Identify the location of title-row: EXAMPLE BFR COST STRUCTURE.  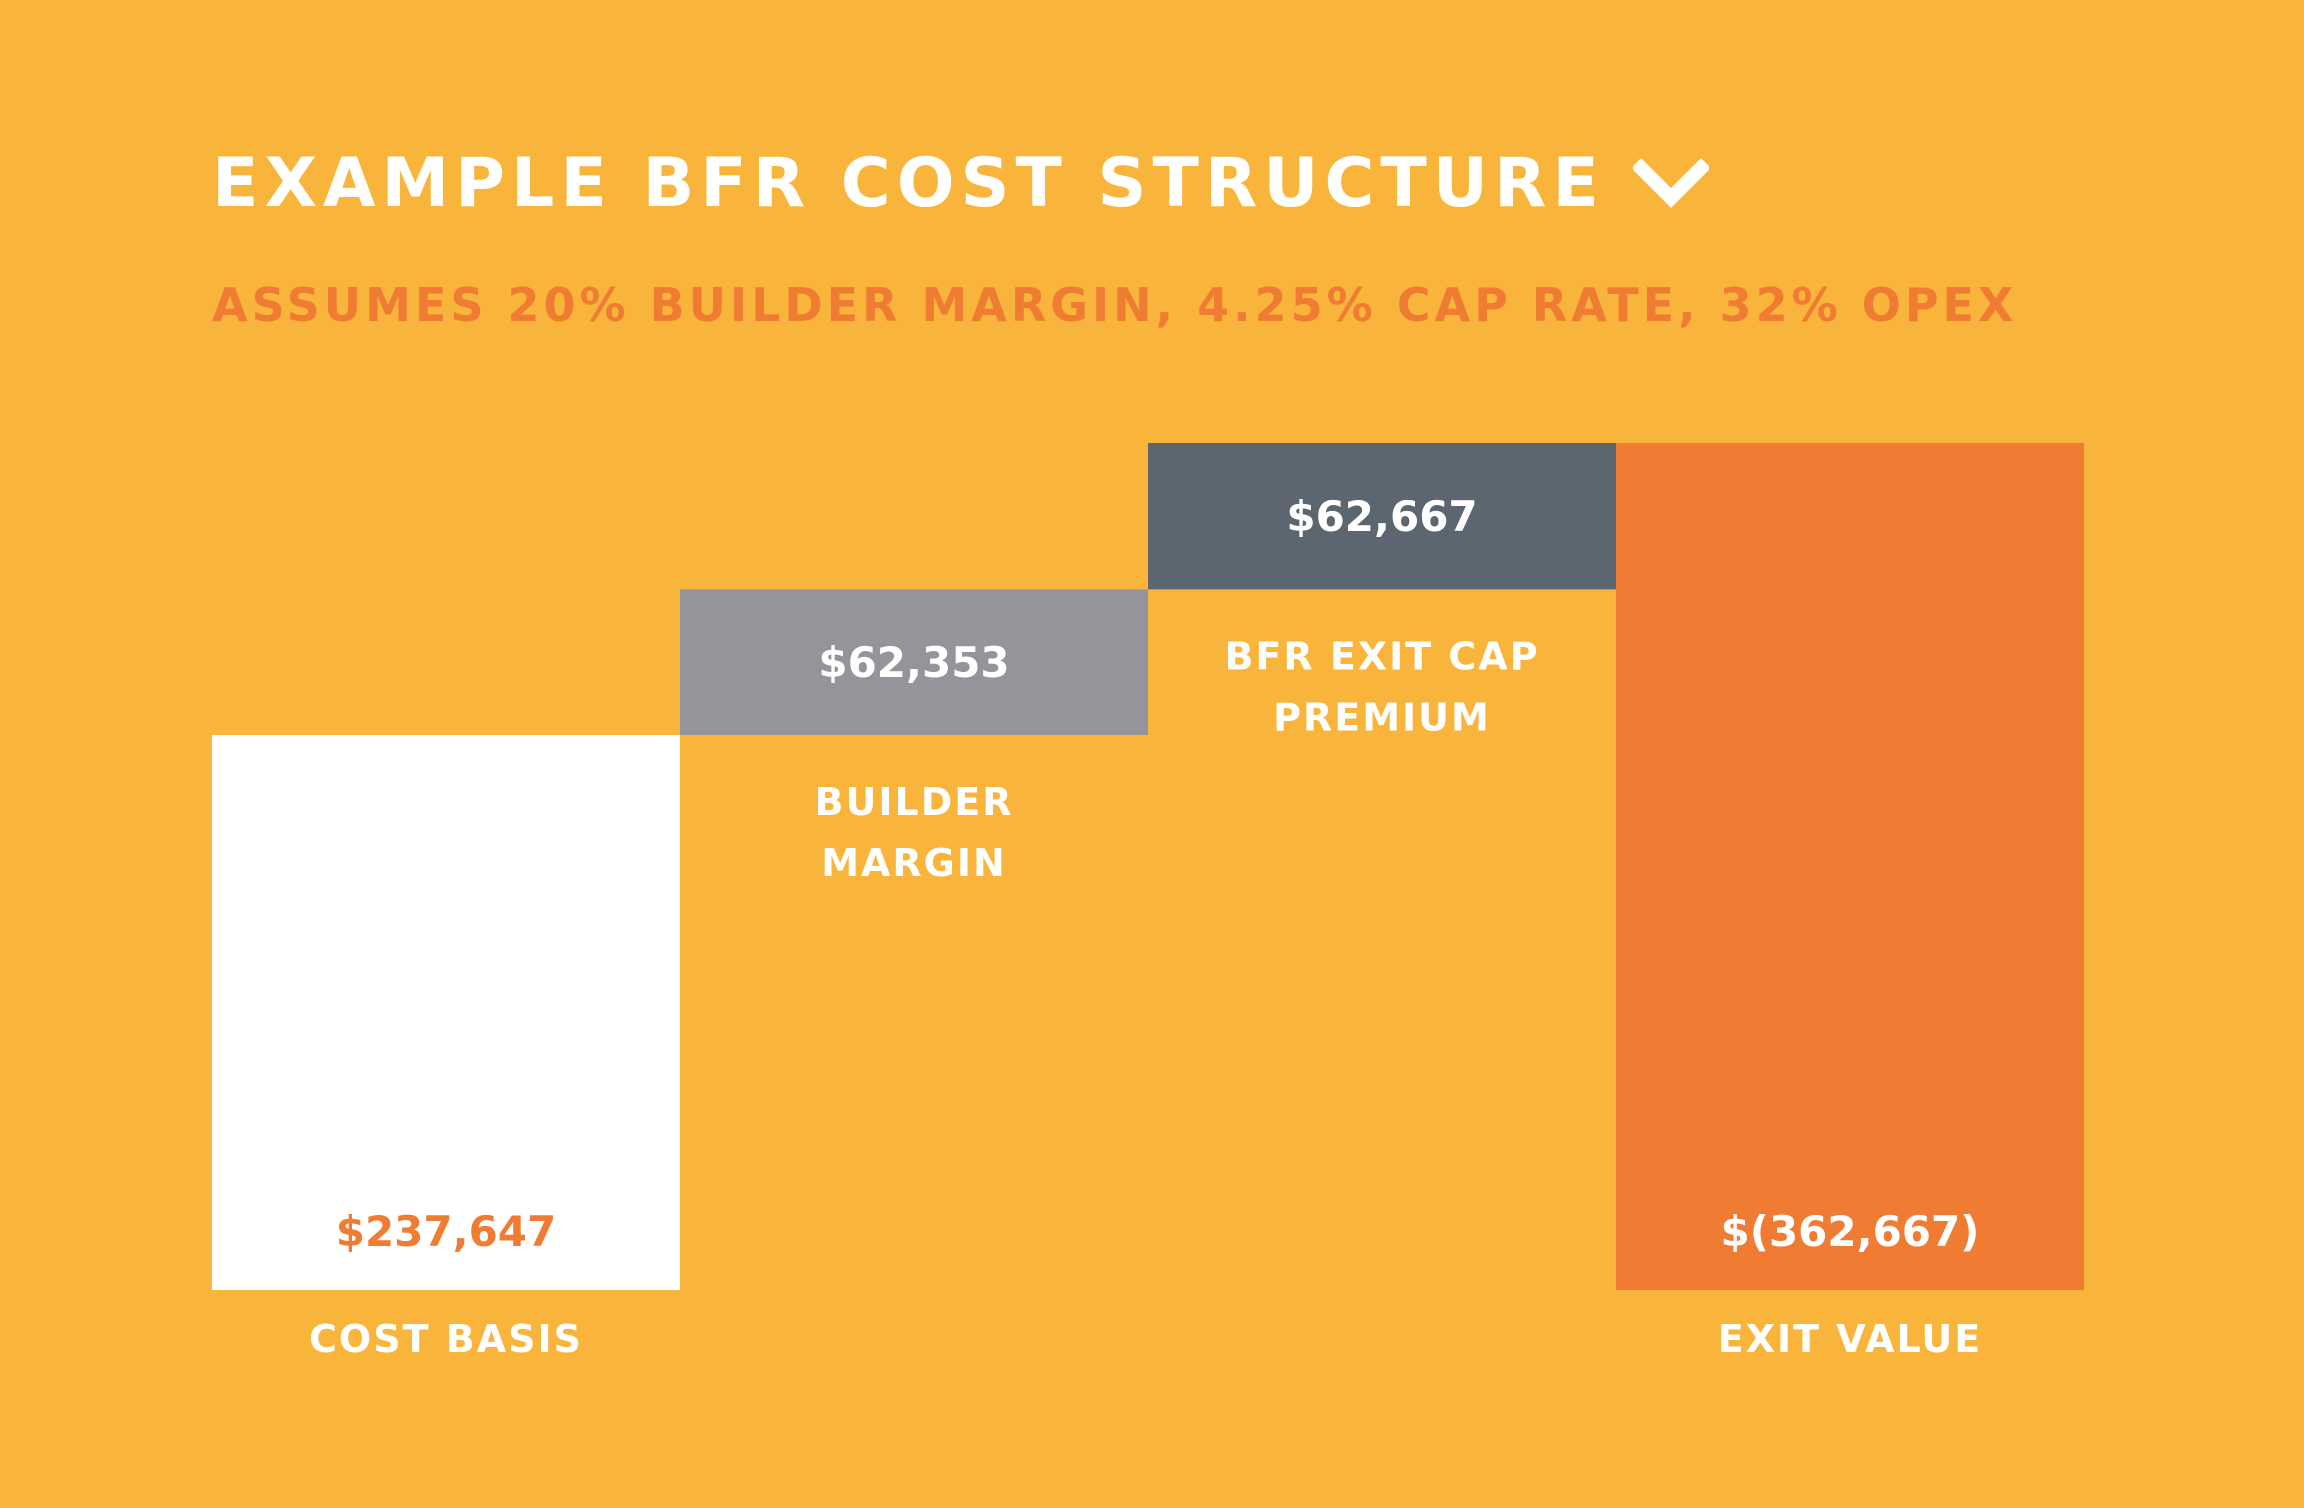
(960, 184).